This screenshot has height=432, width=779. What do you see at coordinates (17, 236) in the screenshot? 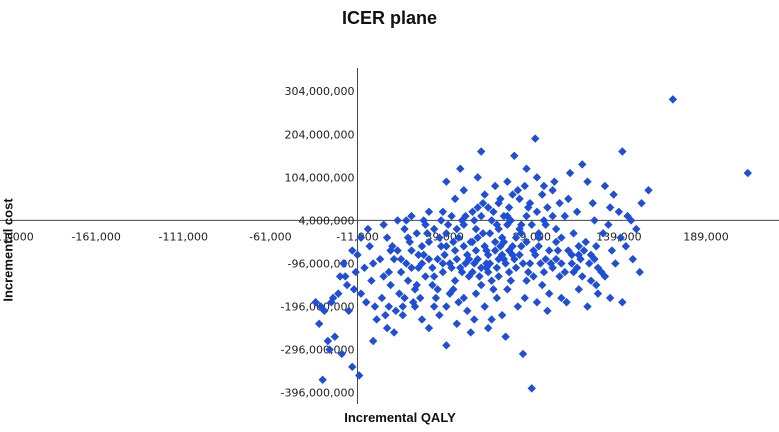
I see `x-tick-label: -211,000` at bounding box center [17, 236].